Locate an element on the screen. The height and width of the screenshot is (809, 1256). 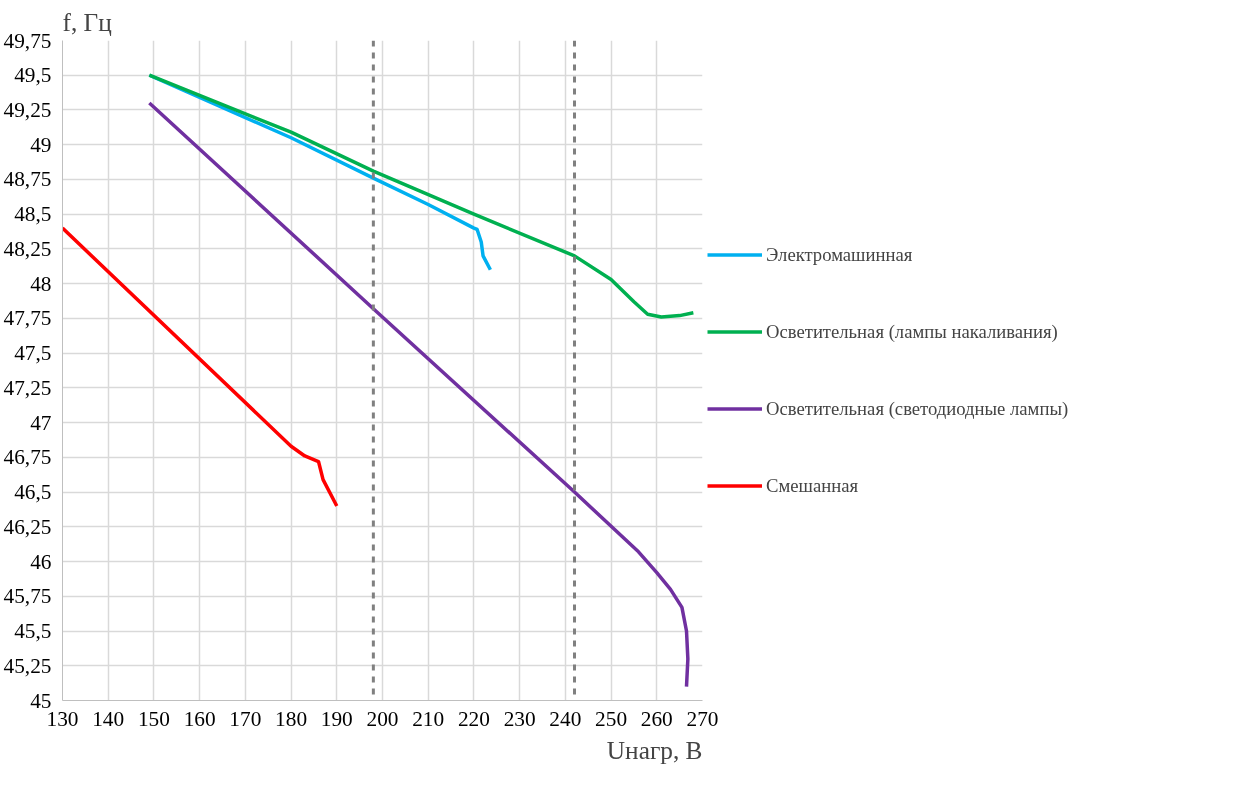
y-tick-label: 49,5 is located at coordinates (33, 75).